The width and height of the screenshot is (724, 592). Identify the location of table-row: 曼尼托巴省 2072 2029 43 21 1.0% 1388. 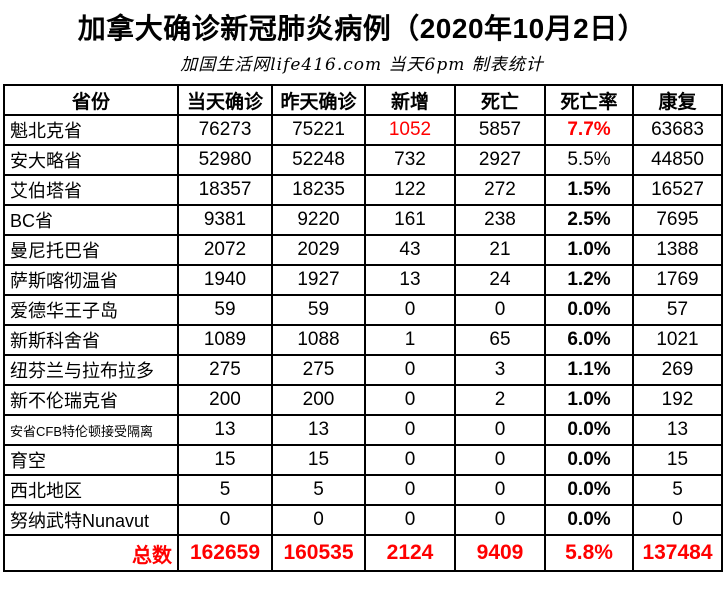
(363, 250).